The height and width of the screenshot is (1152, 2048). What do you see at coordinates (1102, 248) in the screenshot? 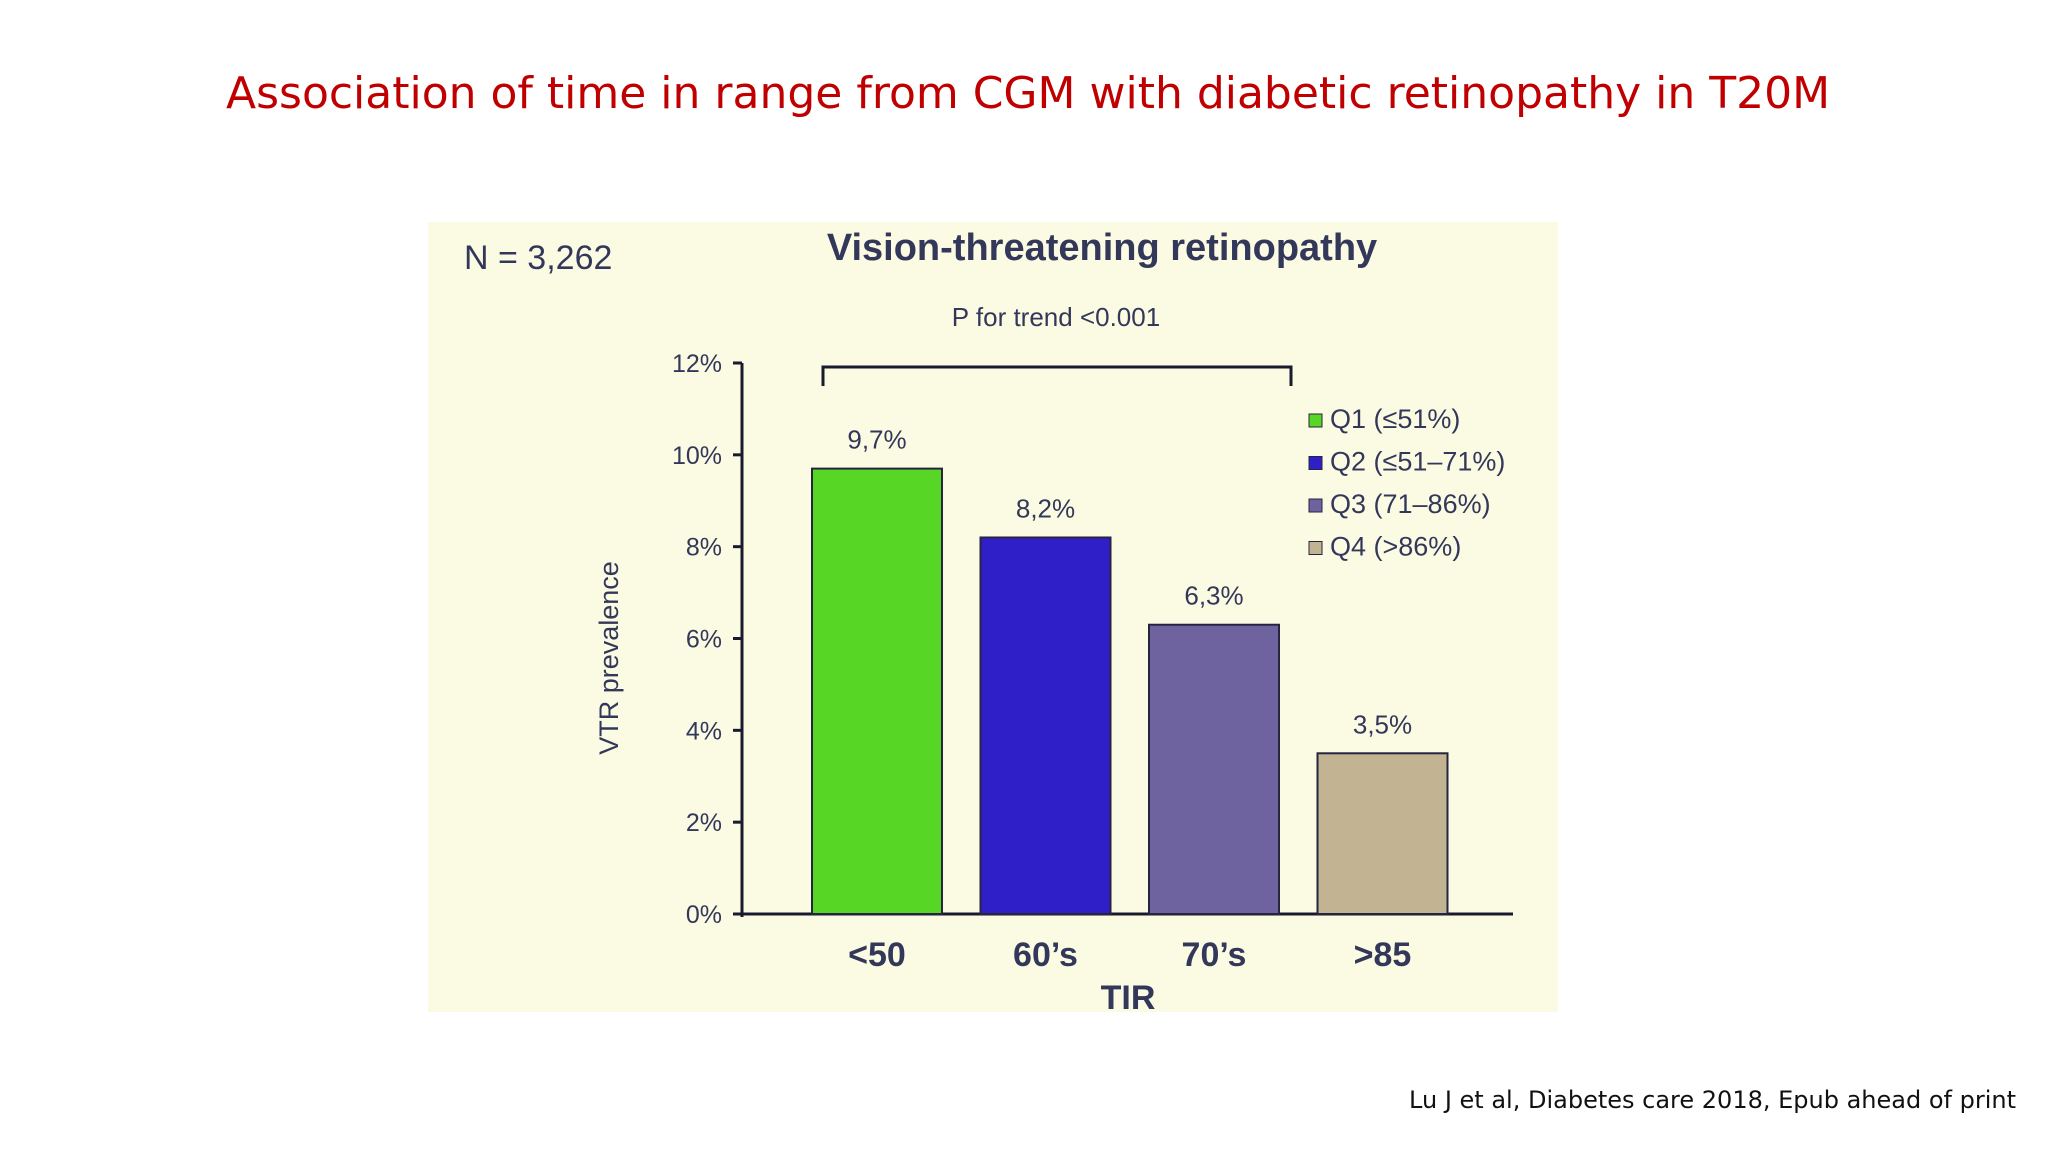
I see `chart-title: Vision-threatening retinopathy` at bounding box center [1102, 248].